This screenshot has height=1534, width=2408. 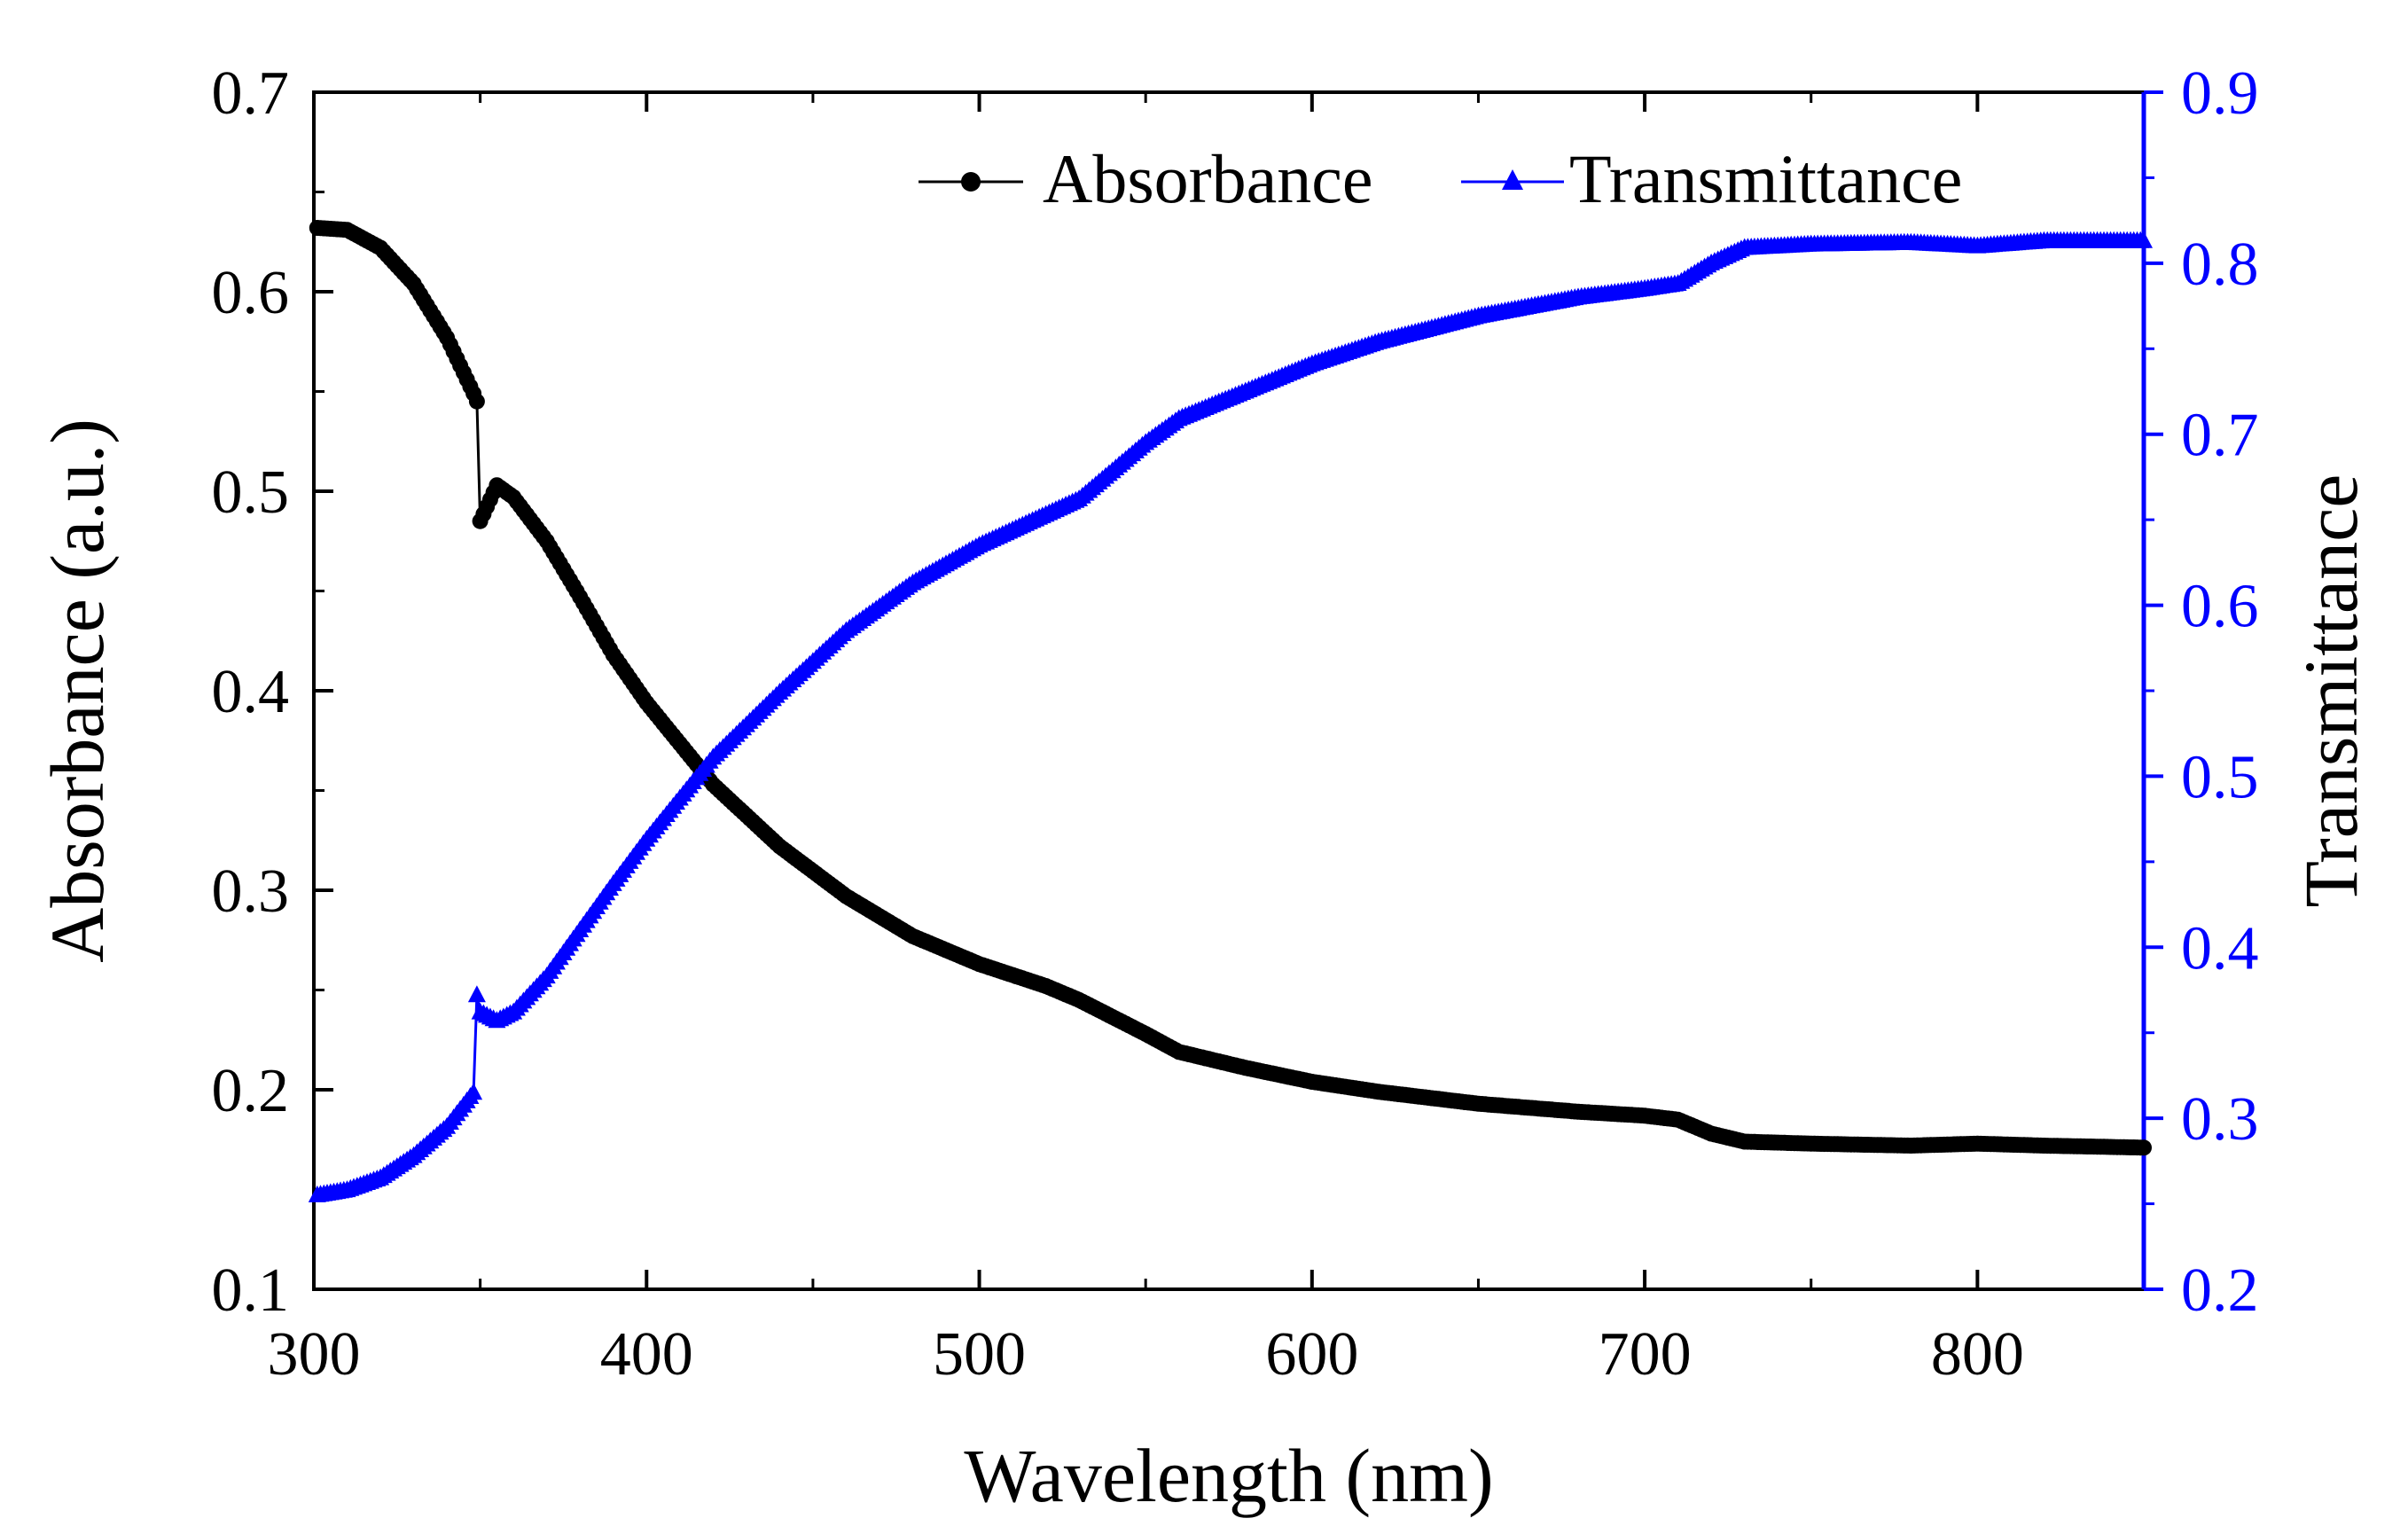 I want to click on legend: Absorbance Transmittance, so click(x=1440, y=178).